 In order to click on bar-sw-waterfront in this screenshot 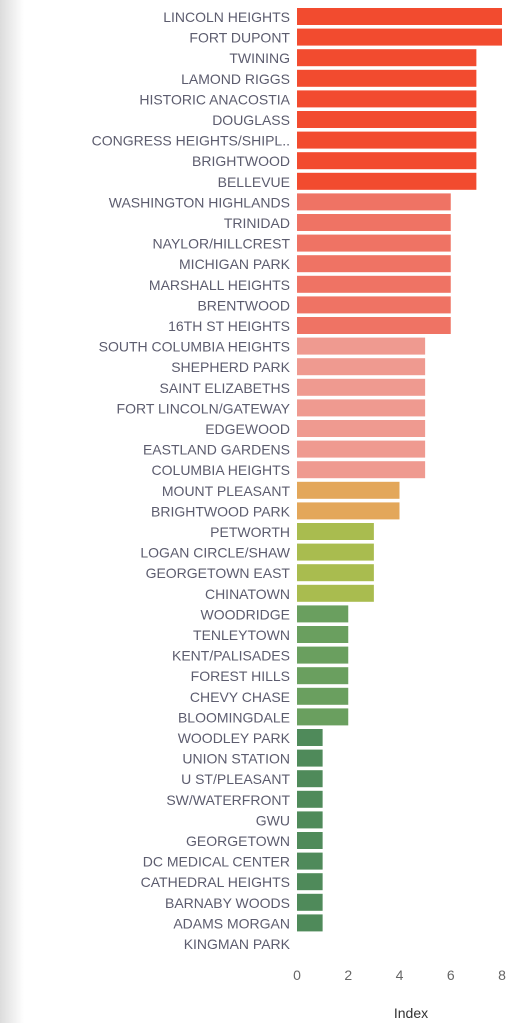, I will do `click(310, 799)`.